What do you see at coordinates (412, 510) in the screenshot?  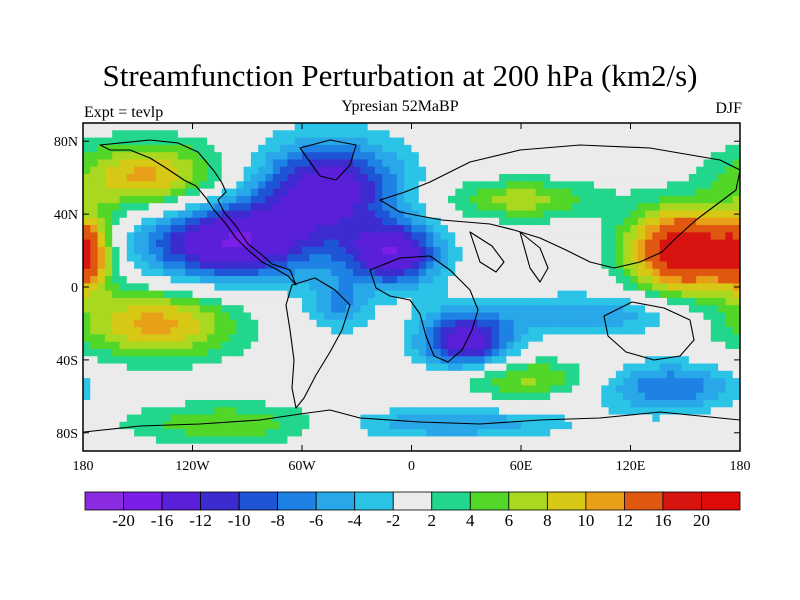 I see `colorbar: -20 -16 -12 -10 -8 -6 -4 -2 2 4 6 8 10 12 16 20` at bounding box center [412, 510].